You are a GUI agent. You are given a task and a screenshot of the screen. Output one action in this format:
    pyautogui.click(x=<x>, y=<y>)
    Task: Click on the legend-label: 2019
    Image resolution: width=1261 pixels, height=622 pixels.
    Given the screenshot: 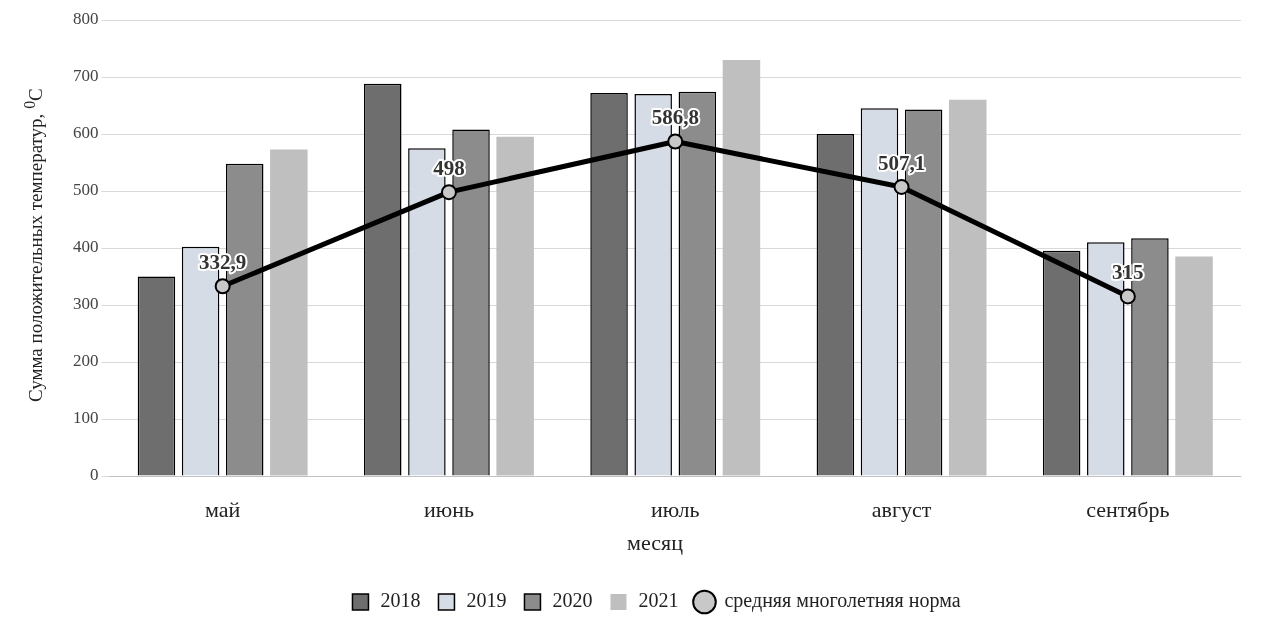 What is the action you would take?
    pyautogui.click(x=486, y=600)
    